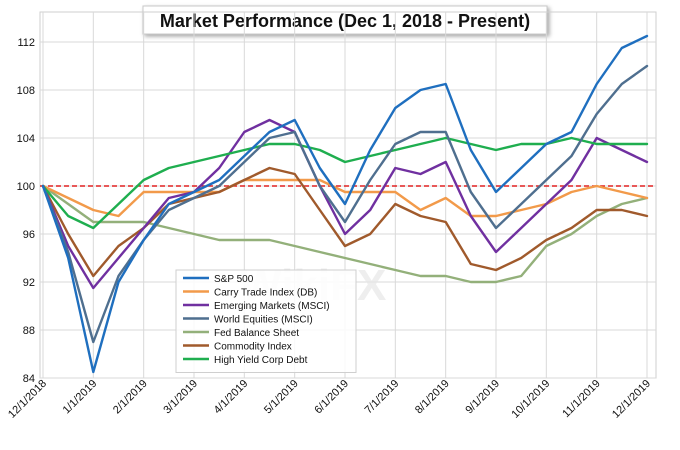  I want to click on x-tick-label: 1/1/2019, so click(80, 397).